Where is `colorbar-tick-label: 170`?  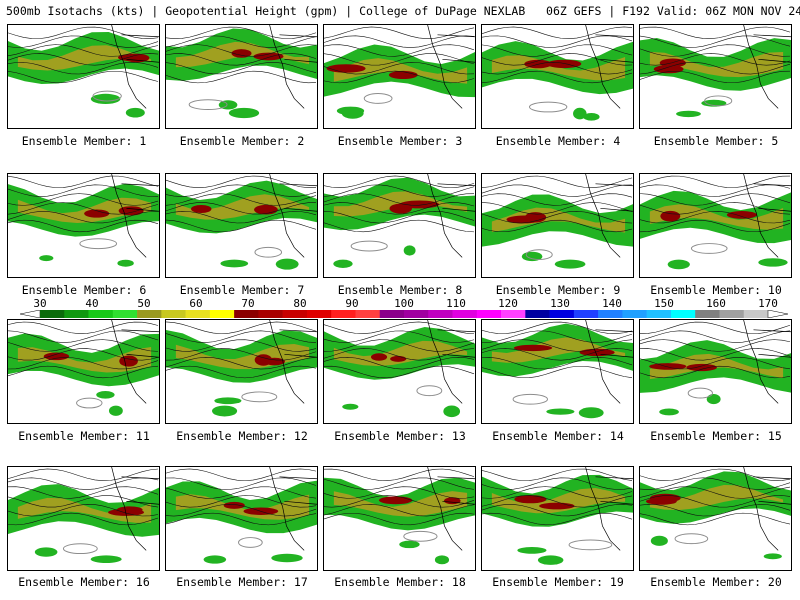 colorbar-tick-label: 170 is located at coordinates (768, 303).